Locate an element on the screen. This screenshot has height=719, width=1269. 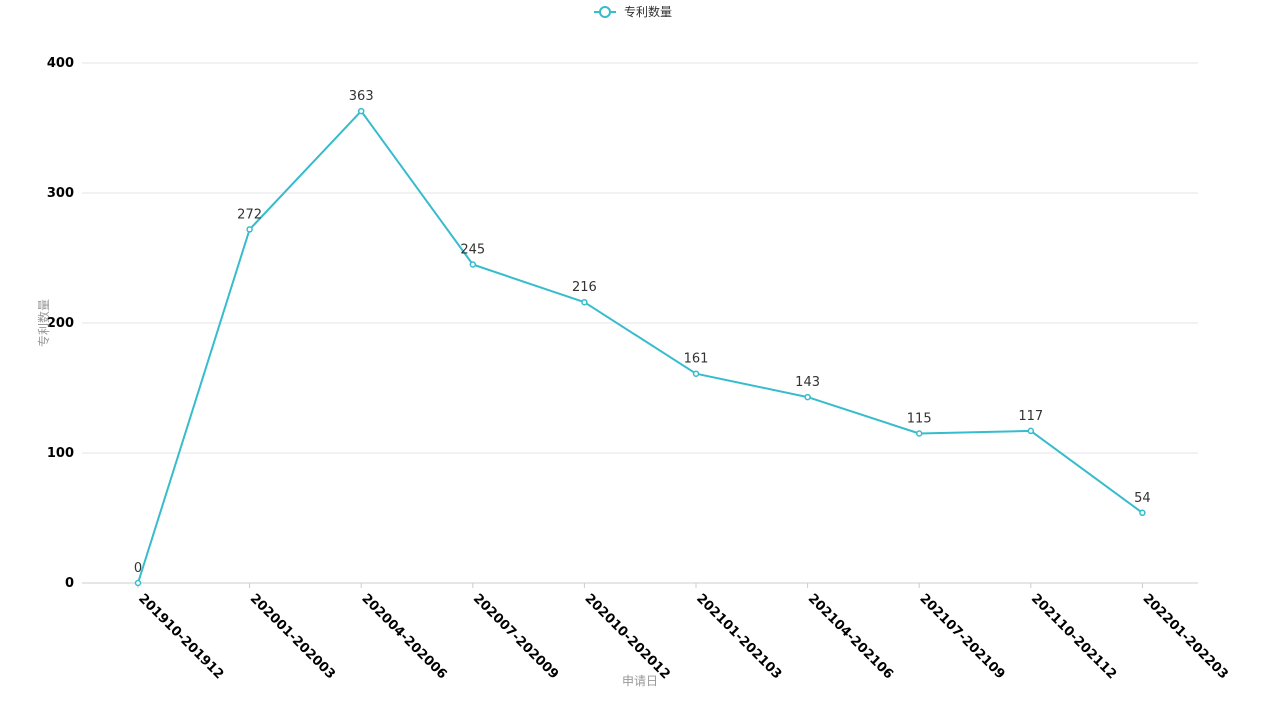
data-label: 143 is located at coordinates (807, 382).